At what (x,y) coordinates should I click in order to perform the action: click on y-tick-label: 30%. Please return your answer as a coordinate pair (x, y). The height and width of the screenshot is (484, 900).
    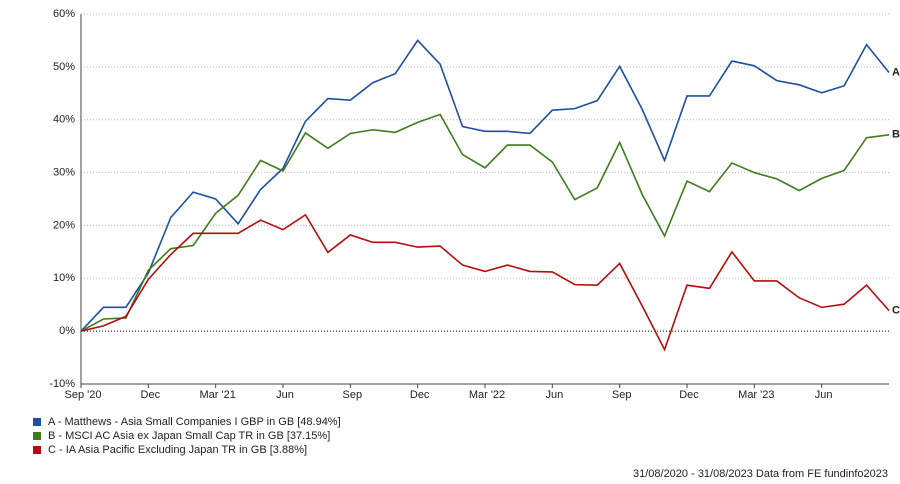
    Looking at the image, I should click on (64, 172).